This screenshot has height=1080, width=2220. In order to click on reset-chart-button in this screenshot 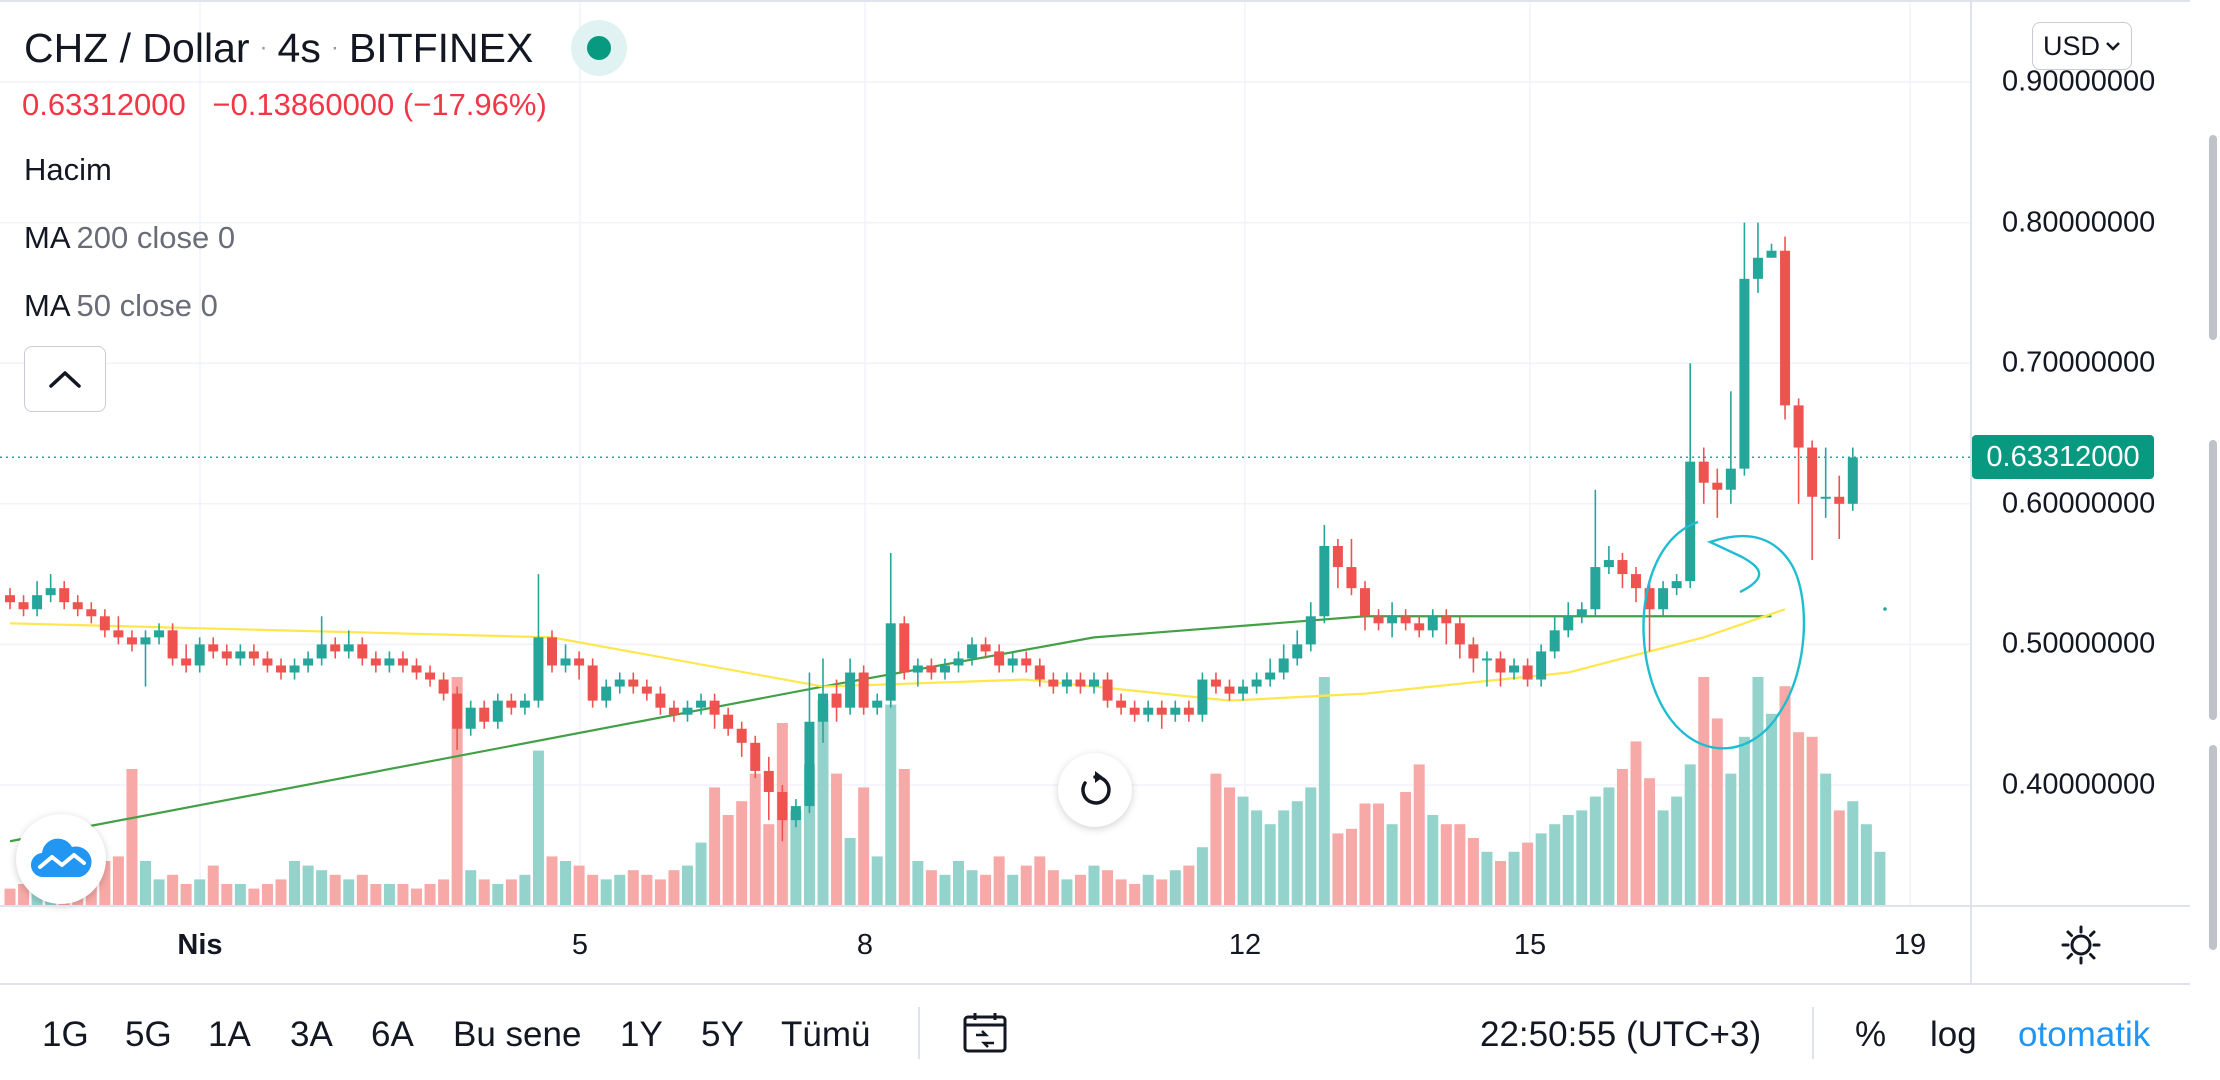, I will do `click(1095, 790)`.